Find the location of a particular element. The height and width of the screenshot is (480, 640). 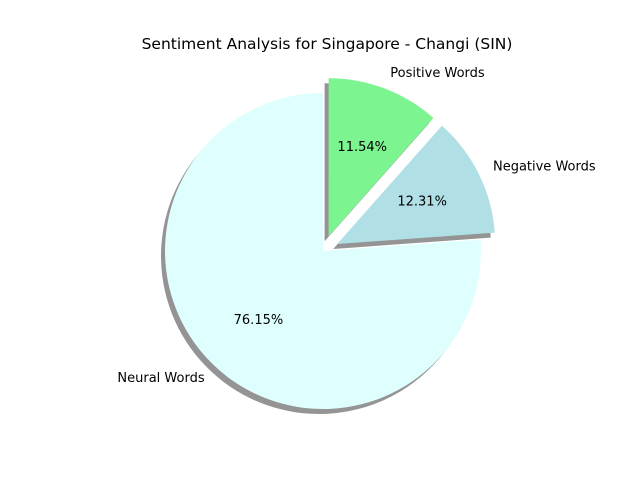

pct-label-positive-words: 11.54% is located at coordinates (362, 147).